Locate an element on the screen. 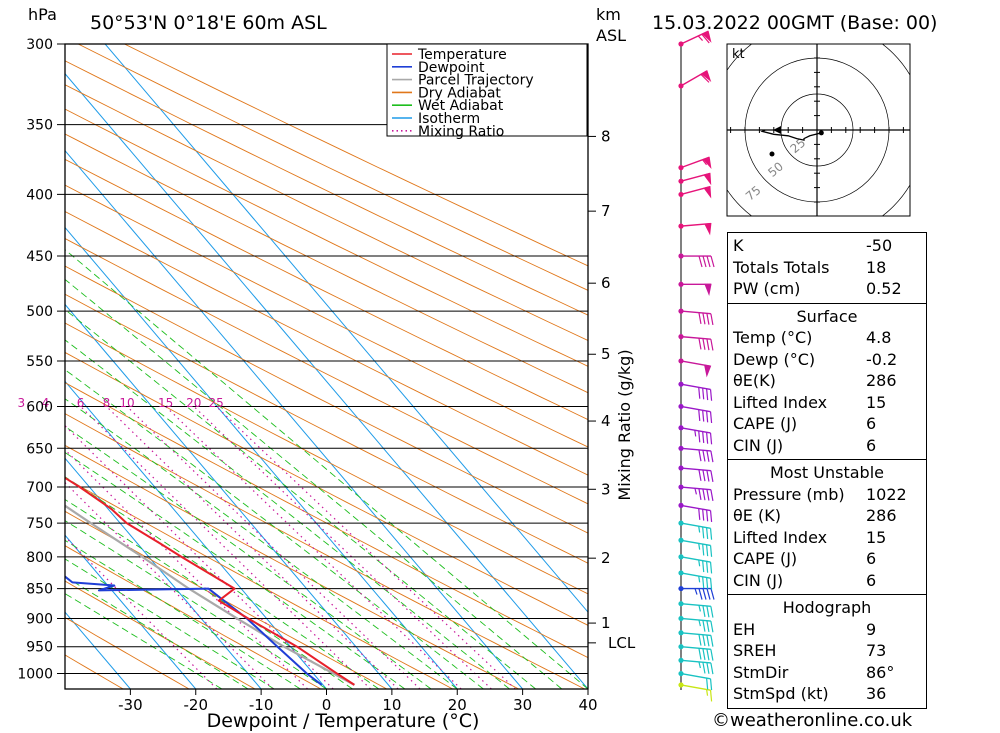  index-label: Dewp (°C) is located at coordinates (774, 359).